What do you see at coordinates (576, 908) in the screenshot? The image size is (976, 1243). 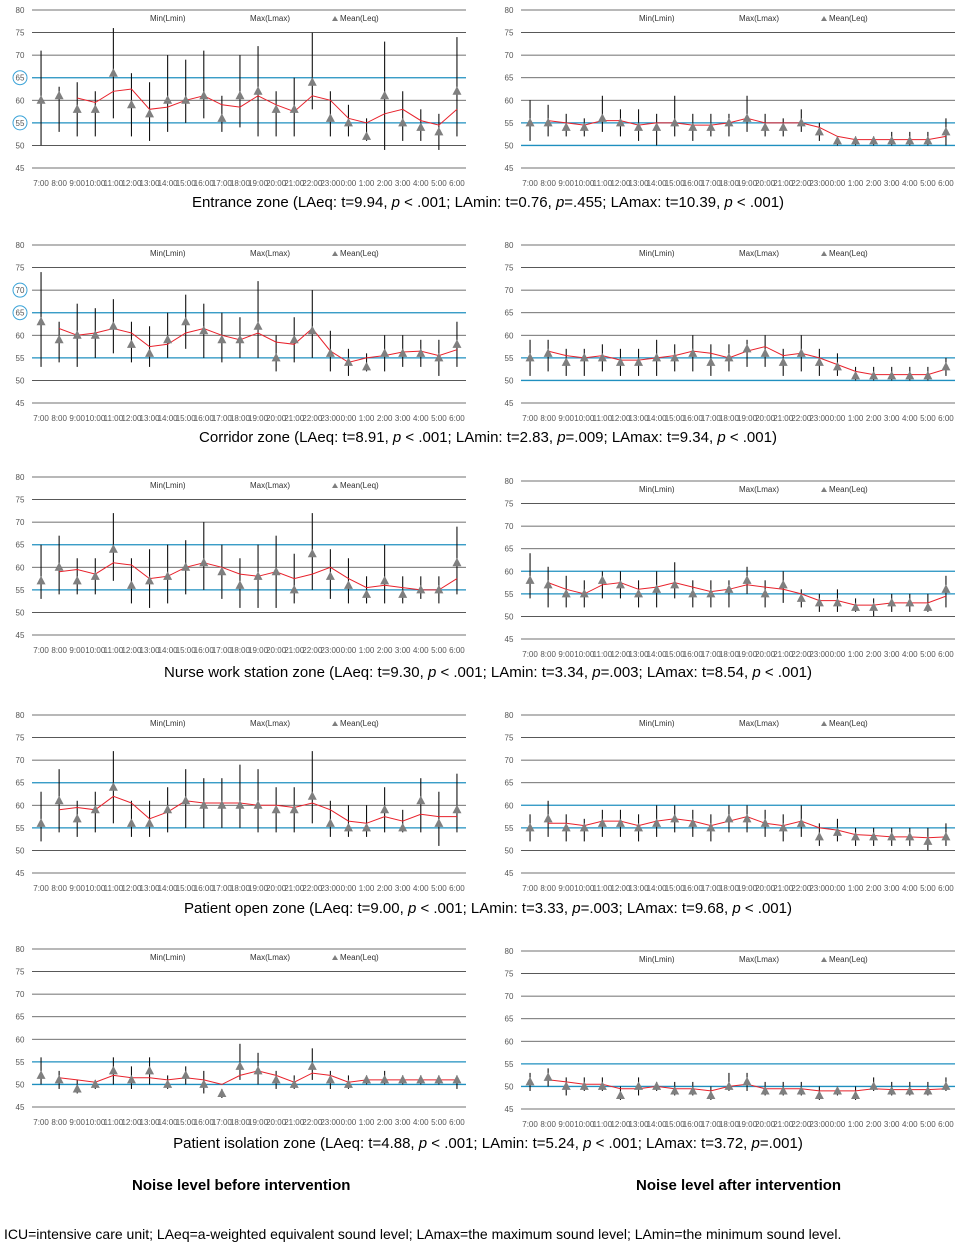 I see `caption-part-p2: p` at bounding box center [576, 908].